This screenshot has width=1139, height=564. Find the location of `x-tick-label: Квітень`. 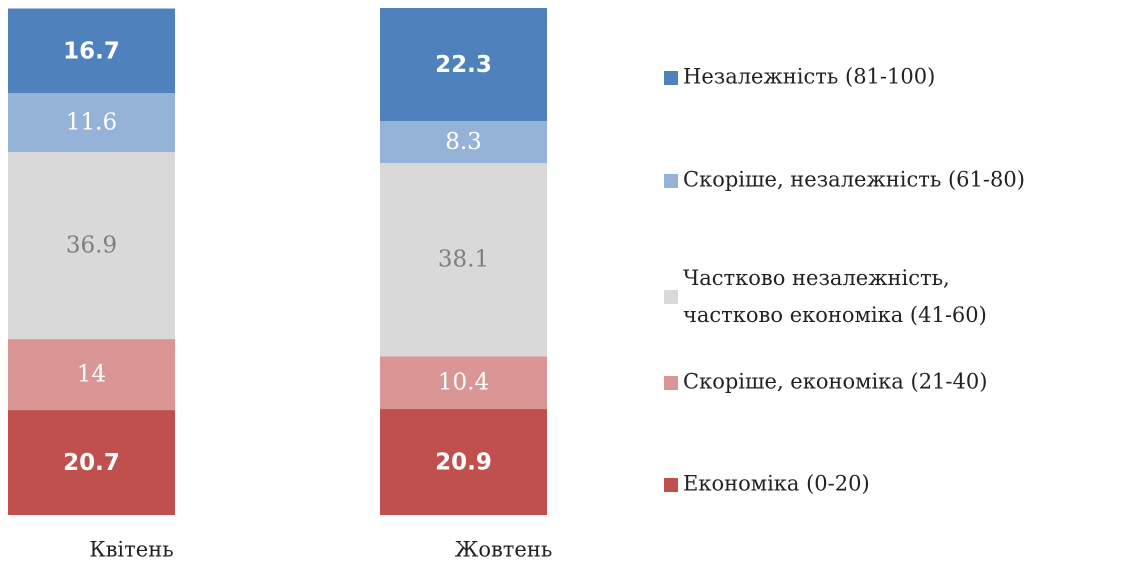

x-tick-label: Квітень is located at coordinates (131, 550).